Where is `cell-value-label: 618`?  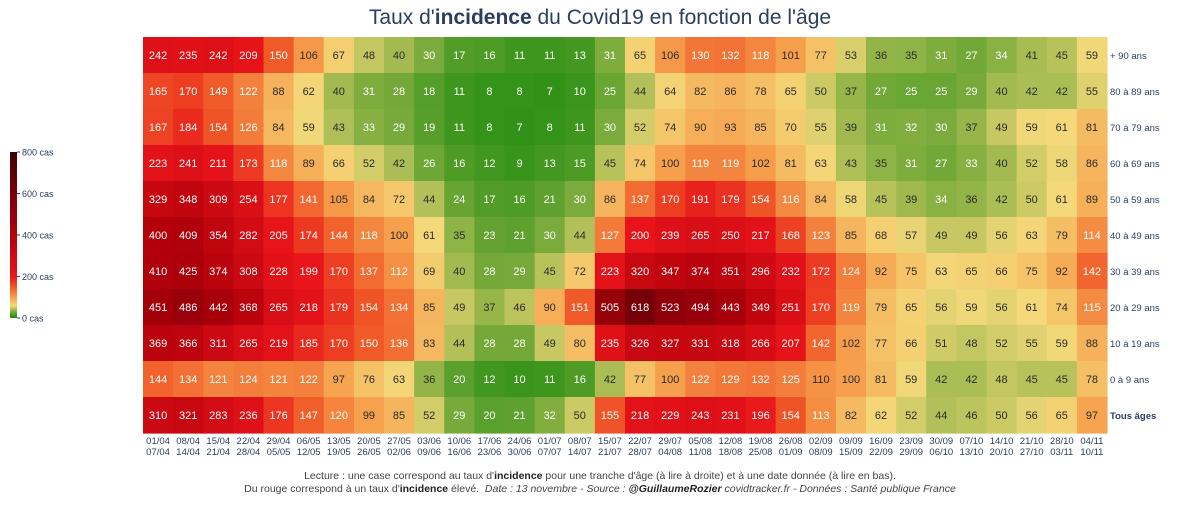 cell-value-label: 618 is located at coordinates (640, 308).